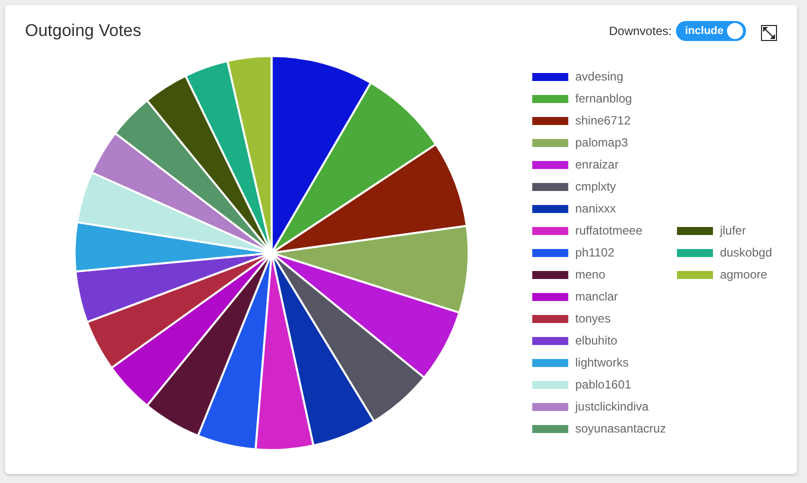 The height and width of the screenshot is (483, 807). Describe the element at coordinates (746, 252) in the screenshot. I see `legend-label: duskobgd` at that location.